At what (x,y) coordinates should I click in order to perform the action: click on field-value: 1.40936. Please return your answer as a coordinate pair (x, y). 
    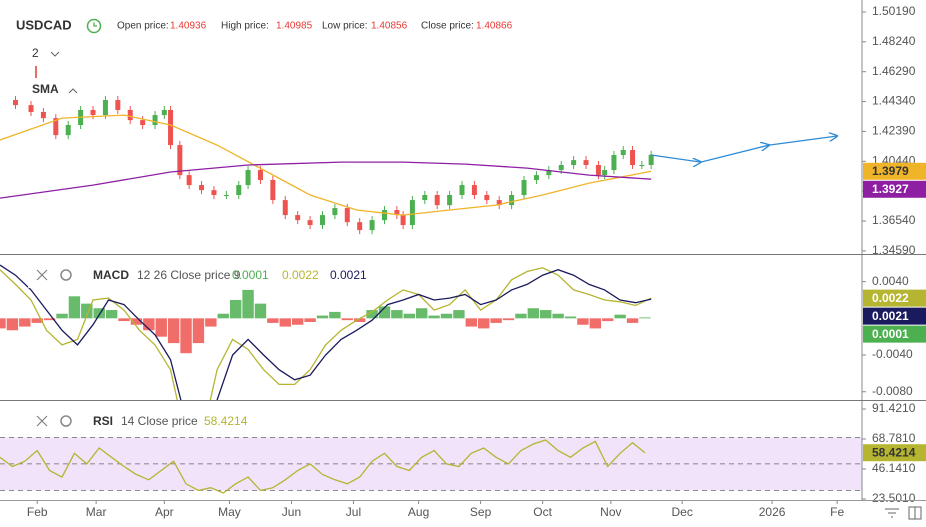
    Looking at the image, I should click on (188, 26).